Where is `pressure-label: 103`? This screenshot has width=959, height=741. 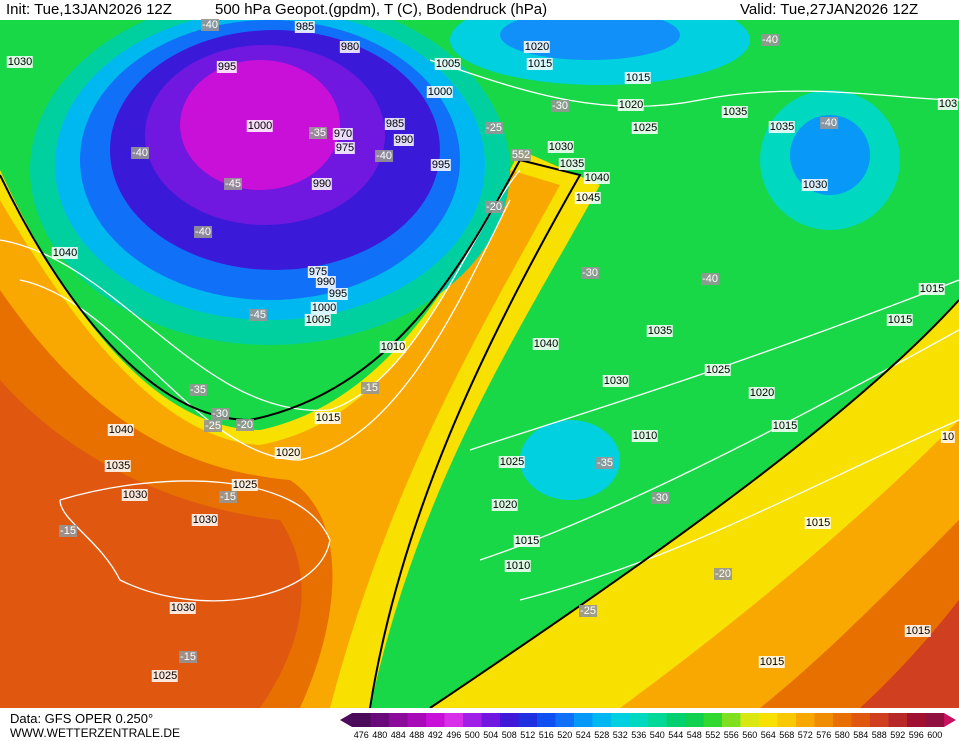 pressure-label: 103 is located at coordinates (948, 104).